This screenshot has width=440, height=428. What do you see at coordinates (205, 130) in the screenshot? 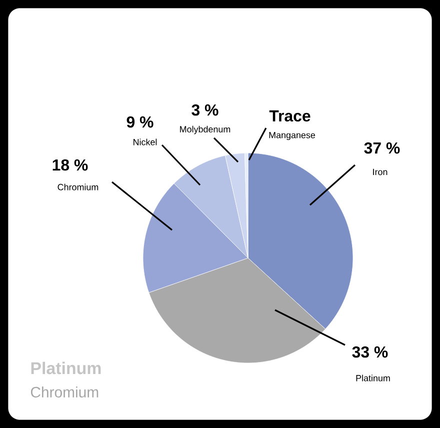
I see `slice-label: Molybdenum` at bounding box center [205, 130].